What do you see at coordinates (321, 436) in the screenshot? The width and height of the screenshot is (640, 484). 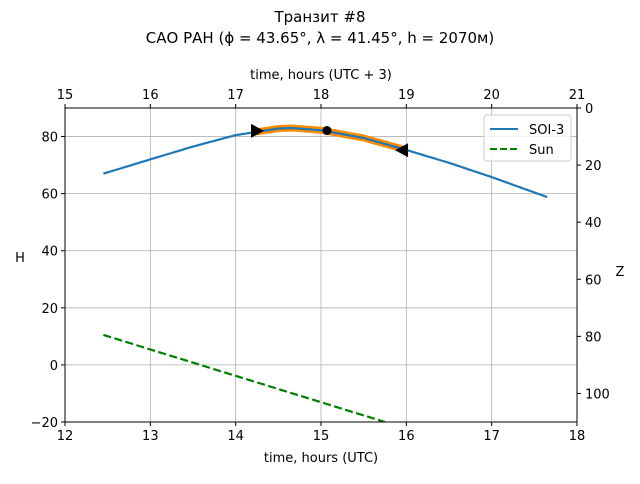 I see `x-tick-label: 15` at bounding box center [321, 436].